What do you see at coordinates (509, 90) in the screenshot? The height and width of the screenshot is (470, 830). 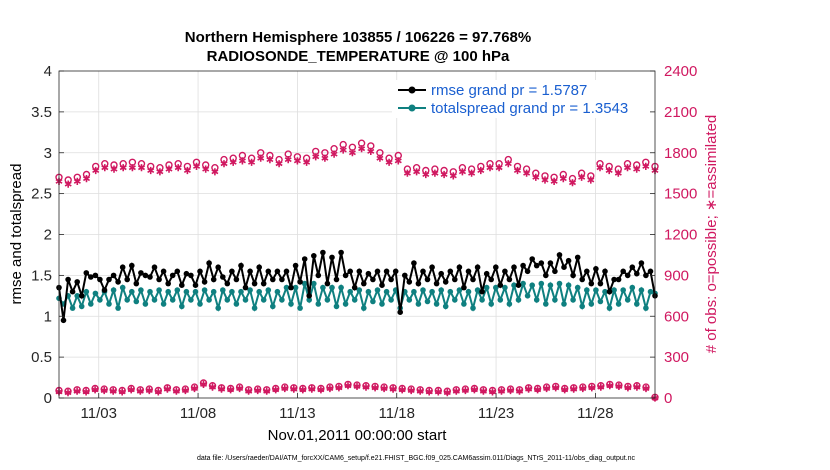 I see `legend-label-rmse: rmse grand pr = 1.5787` at bounding box center [509, 90].